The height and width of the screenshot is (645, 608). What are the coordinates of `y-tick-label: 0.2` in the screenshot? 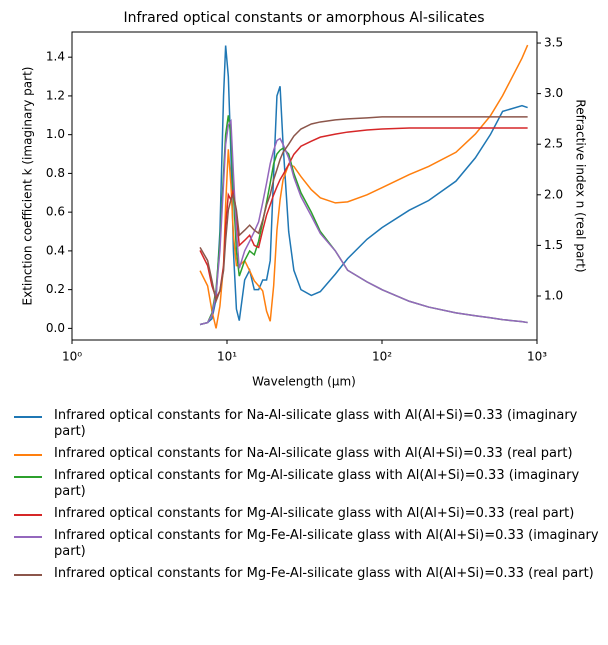 It's located at (55, 289).